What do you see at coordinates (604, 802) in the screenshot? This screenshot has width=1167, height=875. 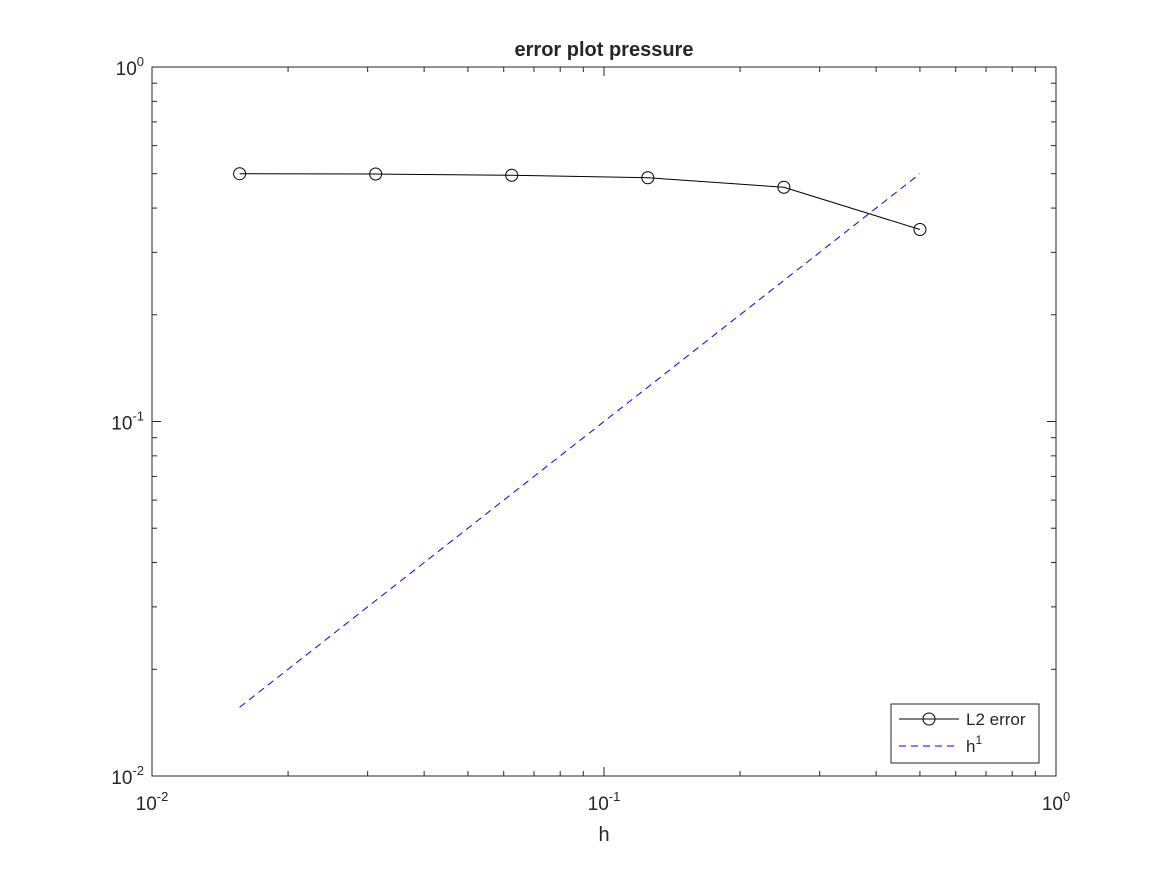 I see `x-tick-label: 10⁻¹` at bounding box center [604, 802].